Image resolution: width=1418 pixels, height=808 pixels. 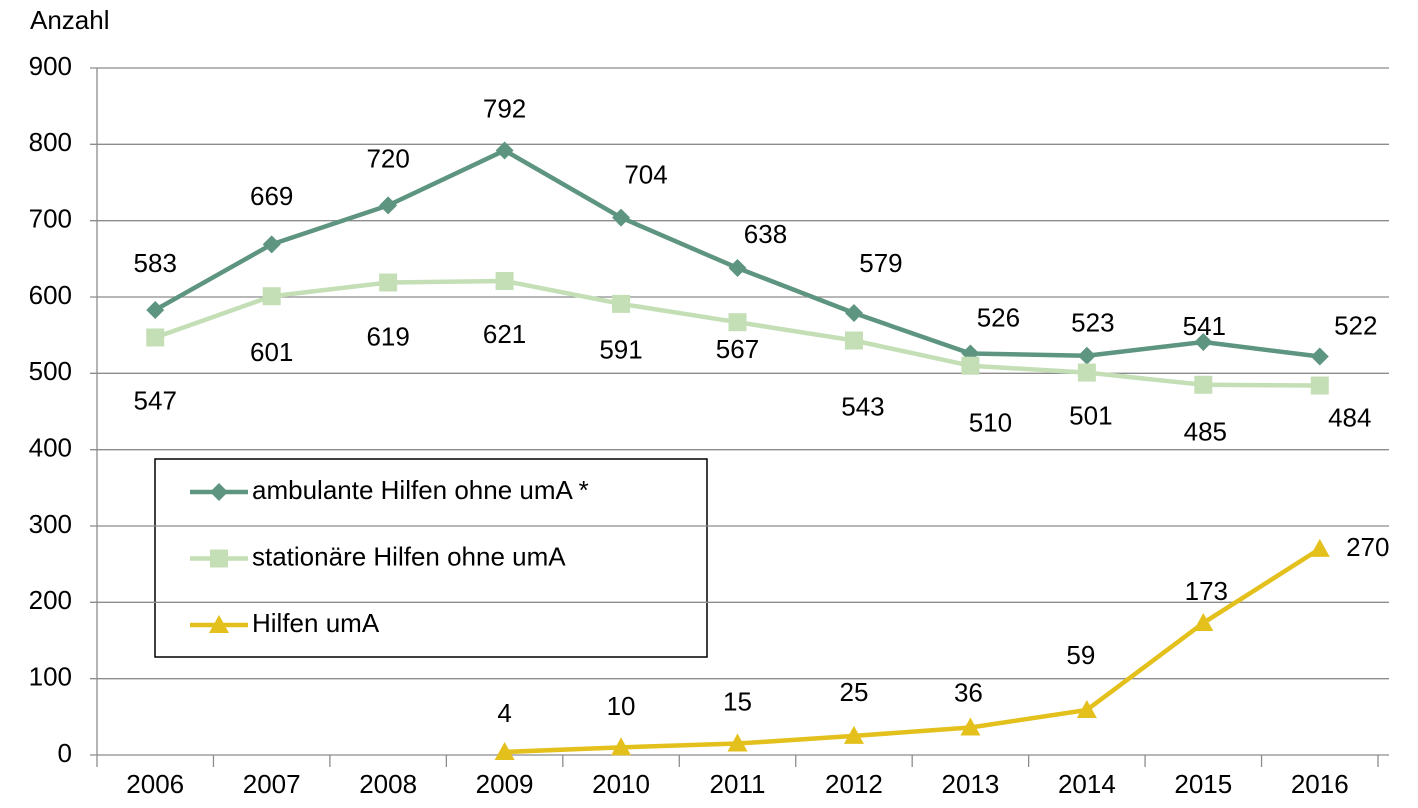 What do you see at coordinates (50, 600) in the screenshot?
I see `y-tick-label: 200` at bounding box center [50, 600].